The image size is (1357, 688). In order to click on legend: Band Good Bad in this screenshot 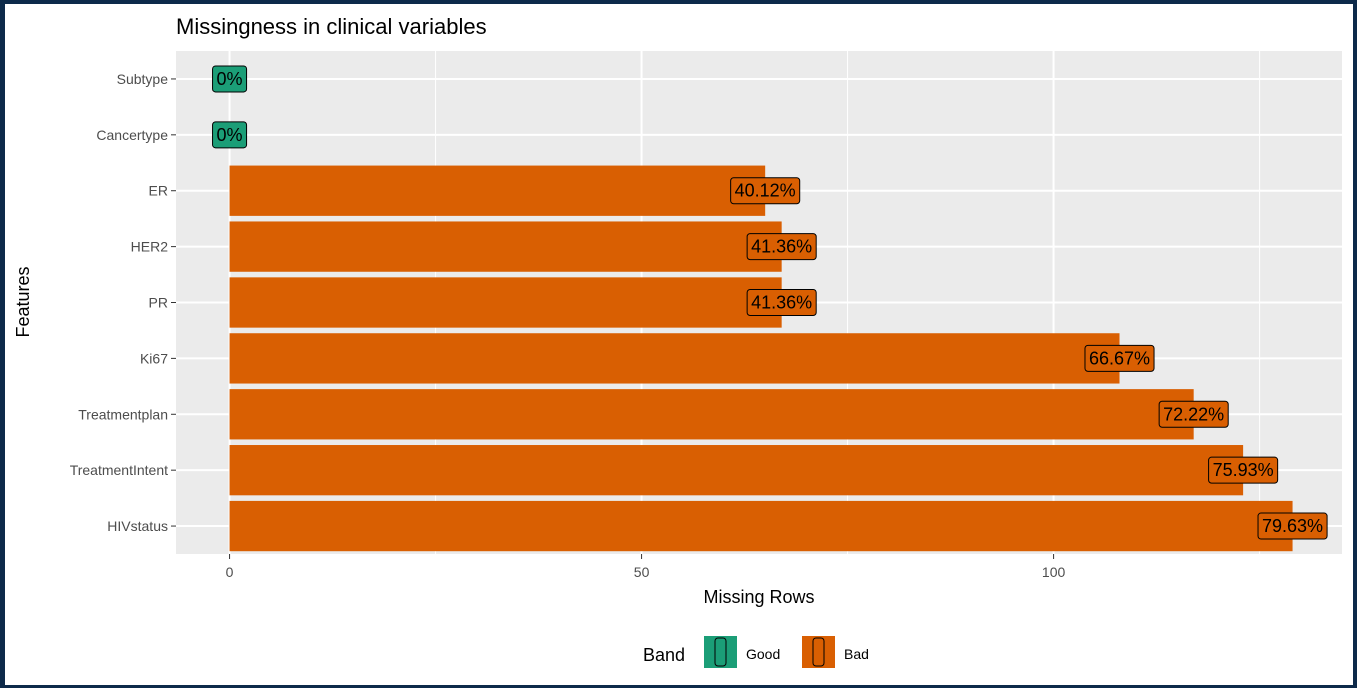, I will do `click(756, 652)`.